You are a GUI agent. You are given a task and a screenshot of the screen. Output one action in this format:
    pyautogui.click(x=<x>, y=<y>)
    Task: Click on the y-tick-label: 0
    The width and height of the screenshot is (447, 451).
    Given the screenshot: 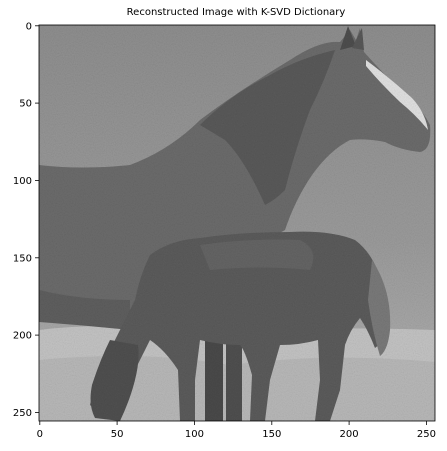 What is the action you would take?
    pyautogui.click(x=29, y=26)
    